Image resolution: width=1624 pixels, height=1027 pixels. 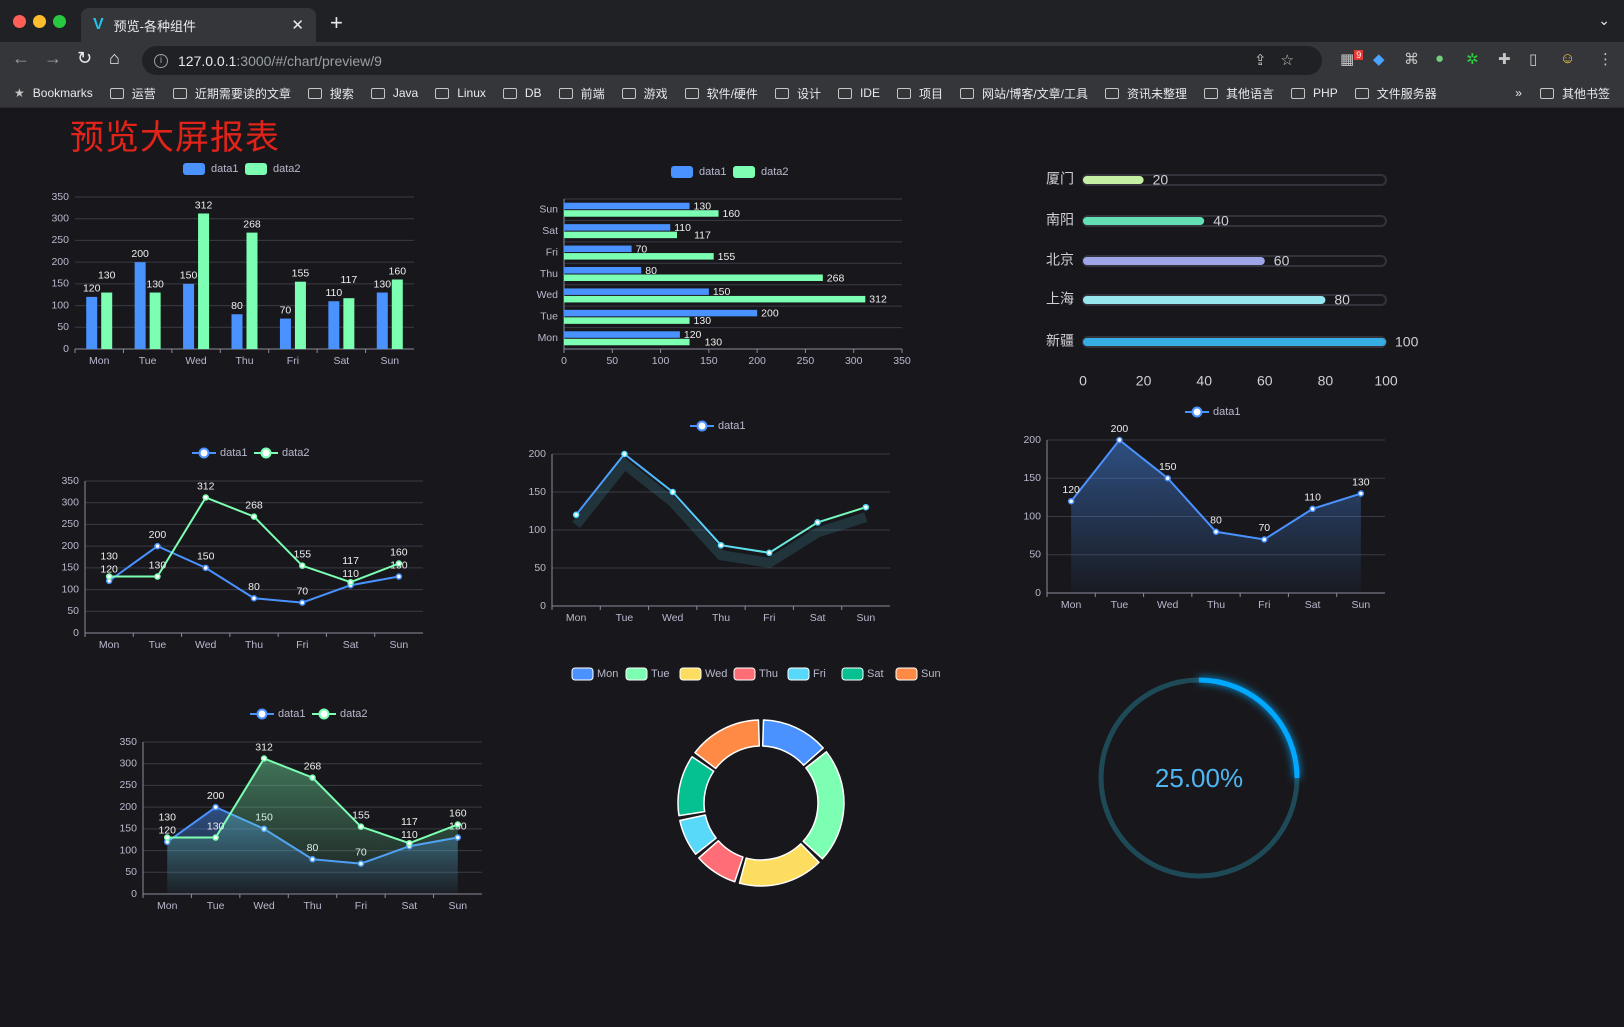 I want to click on address-bar: i 127.0.0.1:3000/#/chart/preview/9 ⇪☆, so click(x=732, y=60).